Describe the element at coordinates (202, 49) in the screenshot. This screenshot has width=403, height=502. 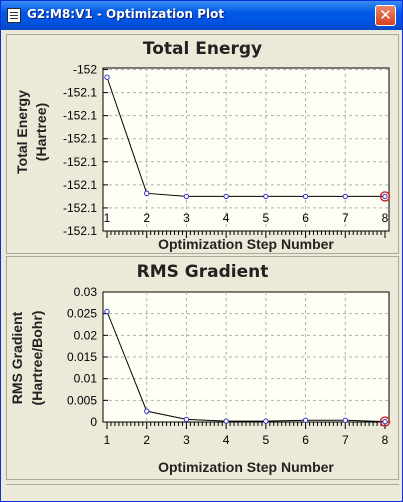
I see `energy-plot-title: Total Energy` at that location.